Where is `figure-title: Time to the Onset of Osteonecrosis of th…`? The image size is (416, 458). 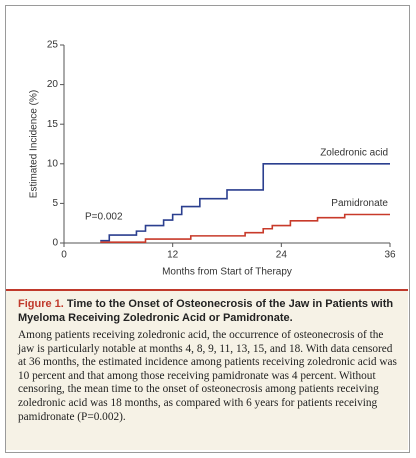 figure-title: Time to the Onset of Osteonecrosis of th… is located at coordinates (206, 311).